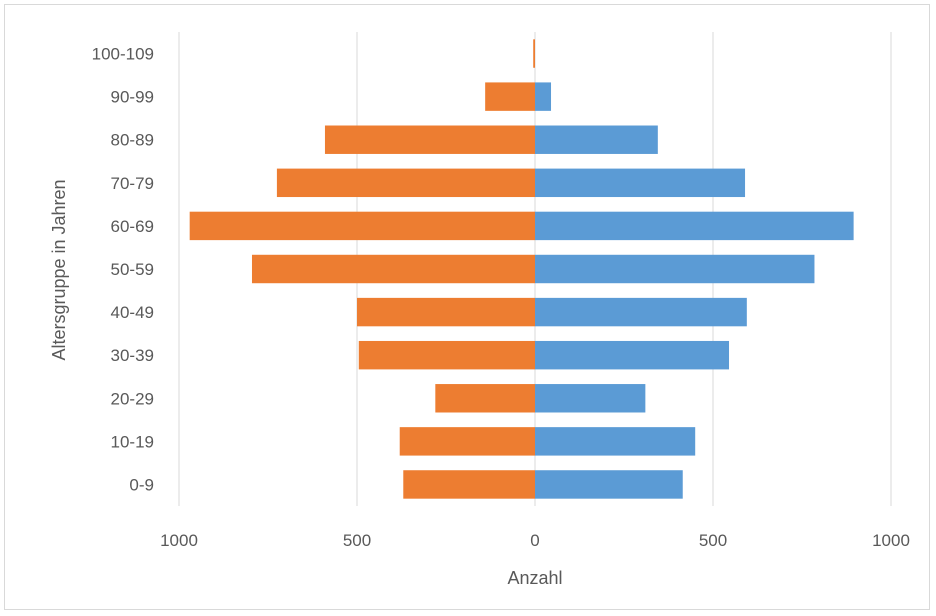  I want to click on category-label: 30-39, so click(132, 355).